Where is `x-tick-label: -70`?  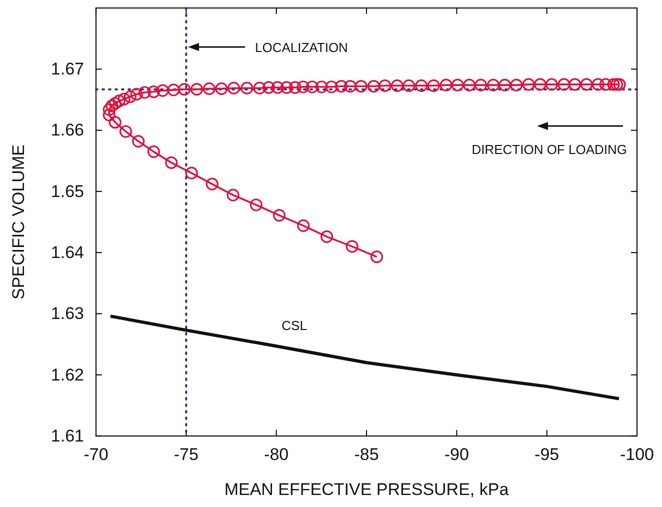 x-tick-label: -70 is located at coordinates (96, 454).